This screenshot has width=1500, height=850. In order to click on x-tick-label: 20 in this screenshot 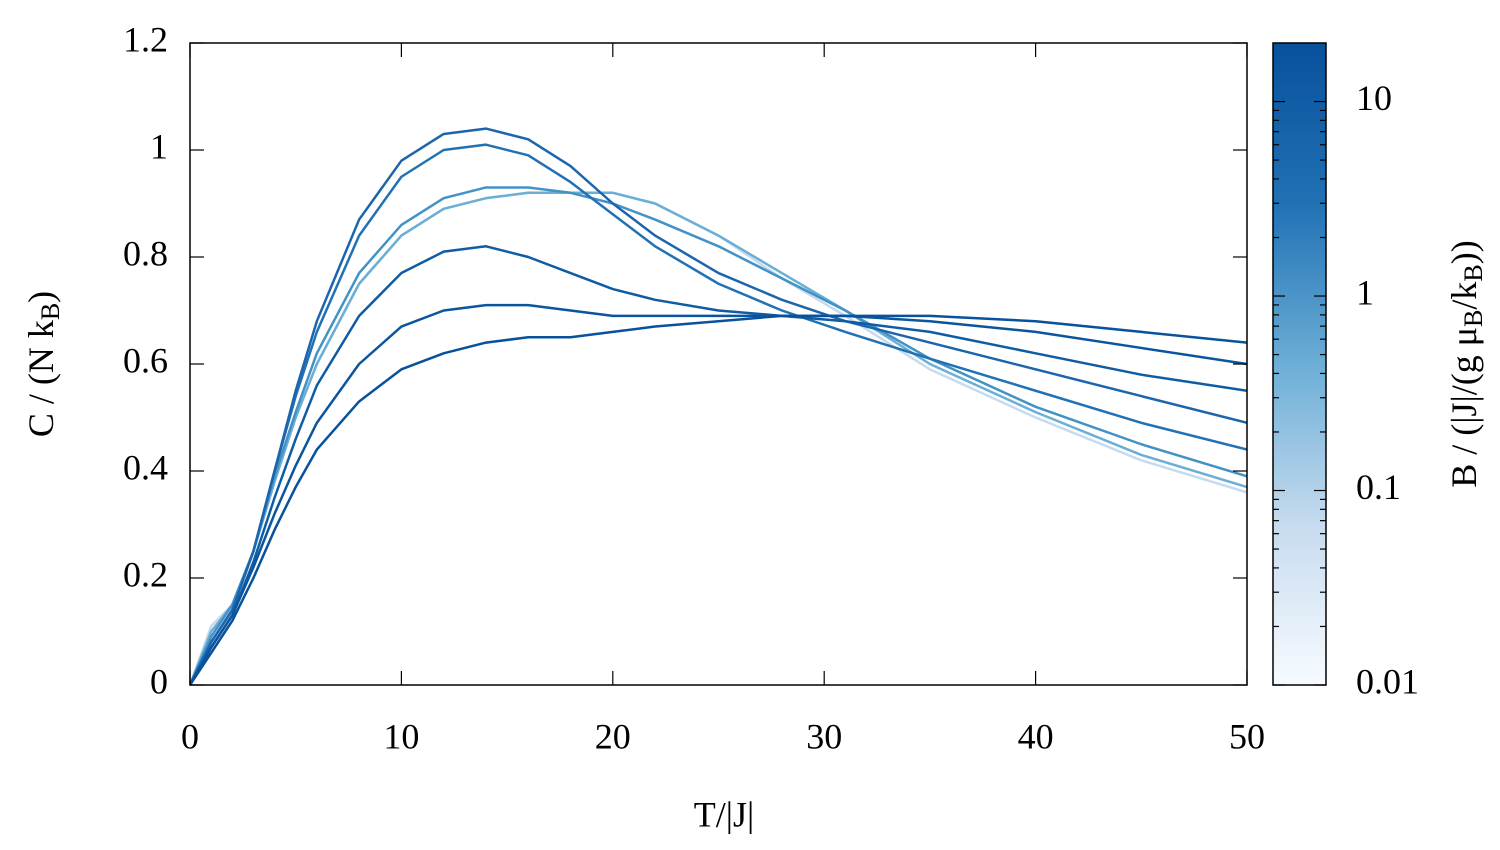, I will do `click(613, 736)`.